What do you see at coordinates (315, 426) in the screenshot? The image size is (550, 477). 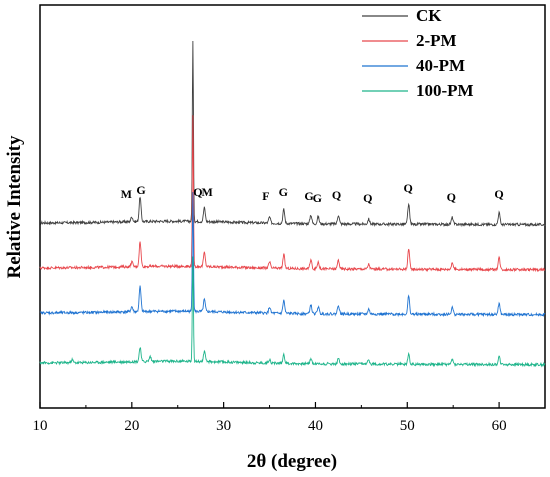 I see `x-tick-label: 40` at bounding box center [315, 426].